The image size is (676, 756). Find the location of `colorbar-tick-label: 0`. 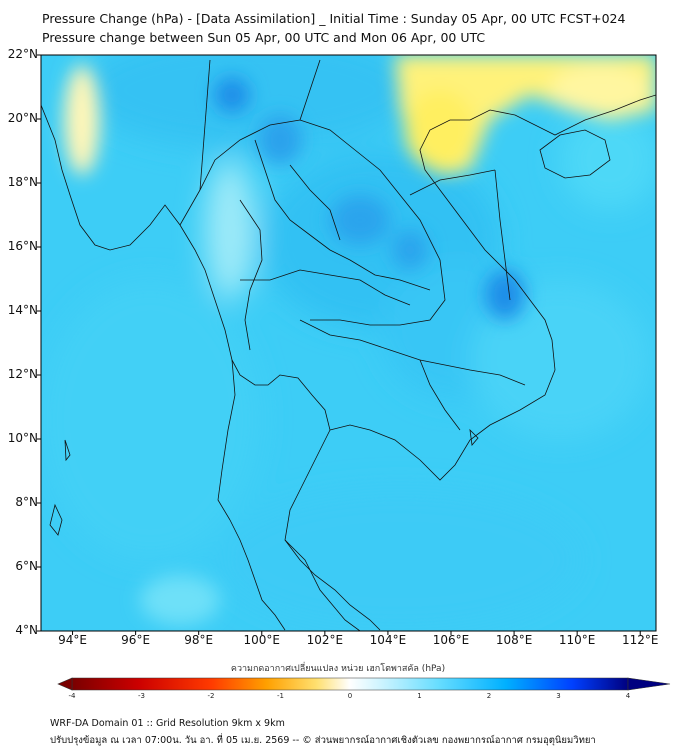

colorbar-tick-label: 0 is located at coordinates (350, 696).